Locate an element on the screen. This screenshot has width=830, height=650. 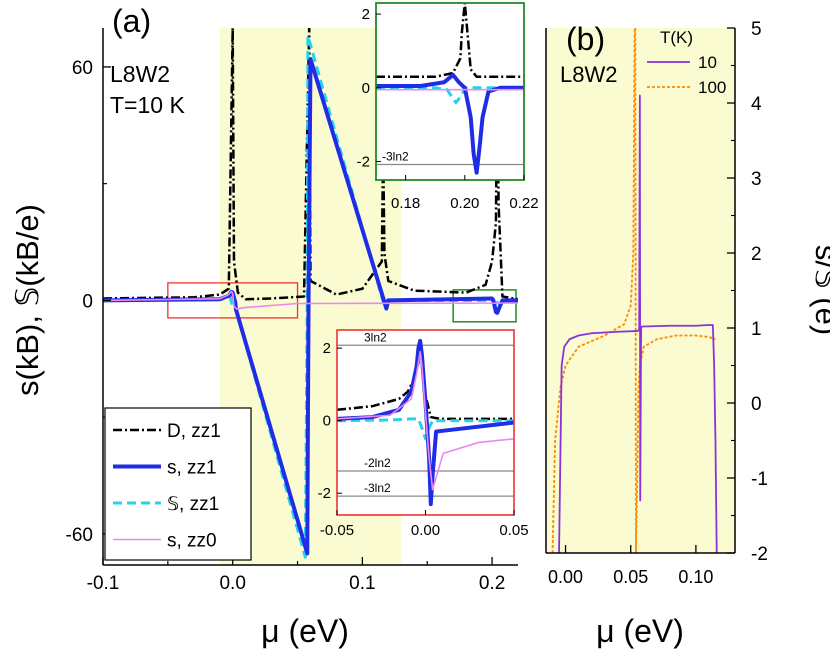
inset-top-frame is located at coordinates (450, 91).